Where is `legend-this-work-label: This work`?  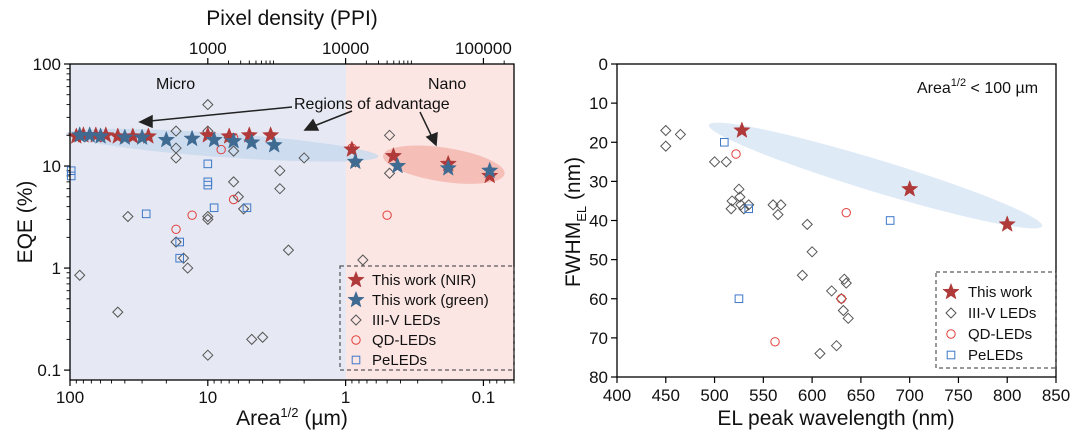
legend-this-work-label: This work is located at coordinates (1000, 292).